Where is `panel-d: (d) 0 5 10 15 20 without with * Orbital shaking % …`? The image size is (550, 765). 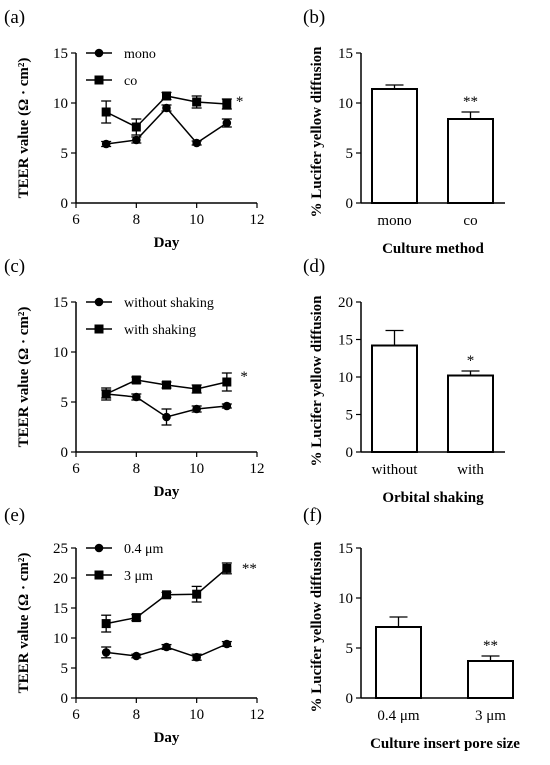 panel-d: (d) 0 5 10 15 20 without with * Orbital shaking % … is located at coordinates (404, 381).